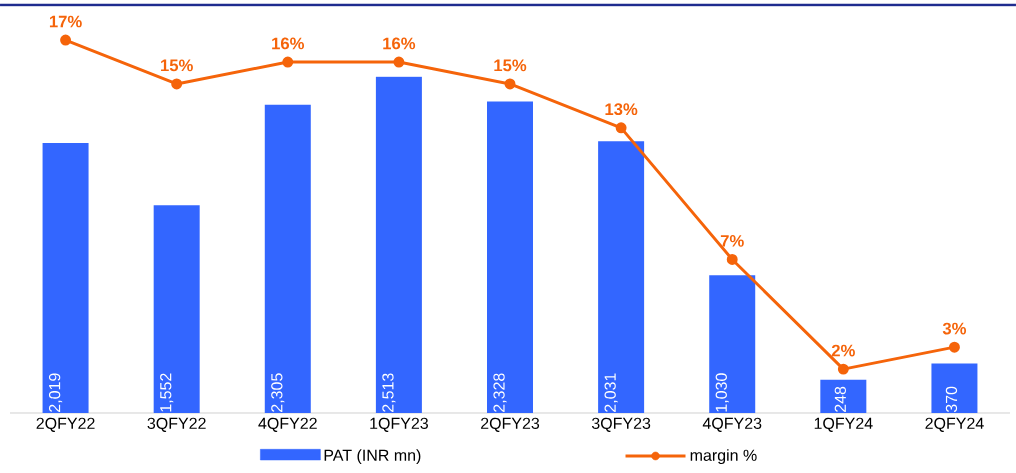 The width and height of the screenshot is (1016, 473). What do you see at coordinates (500, 392) in the screenshot?
I see `data-label: 2,328` at bounding box center [500, 392].